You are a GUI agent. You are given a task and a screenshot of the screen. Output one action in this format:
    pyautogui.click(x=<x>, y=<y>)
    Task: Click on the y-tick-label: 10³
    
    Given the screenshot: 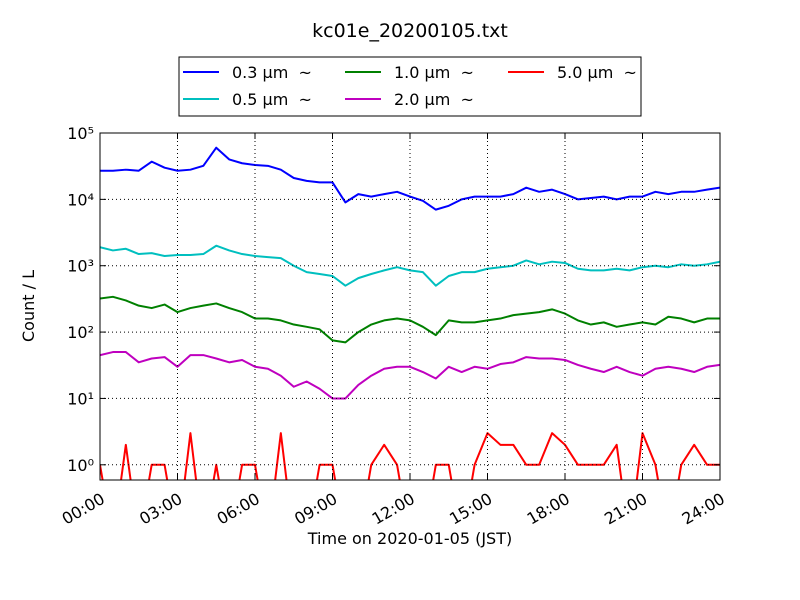 What is the action you would take?
    pyautogui.click(x=80, y=266)
    